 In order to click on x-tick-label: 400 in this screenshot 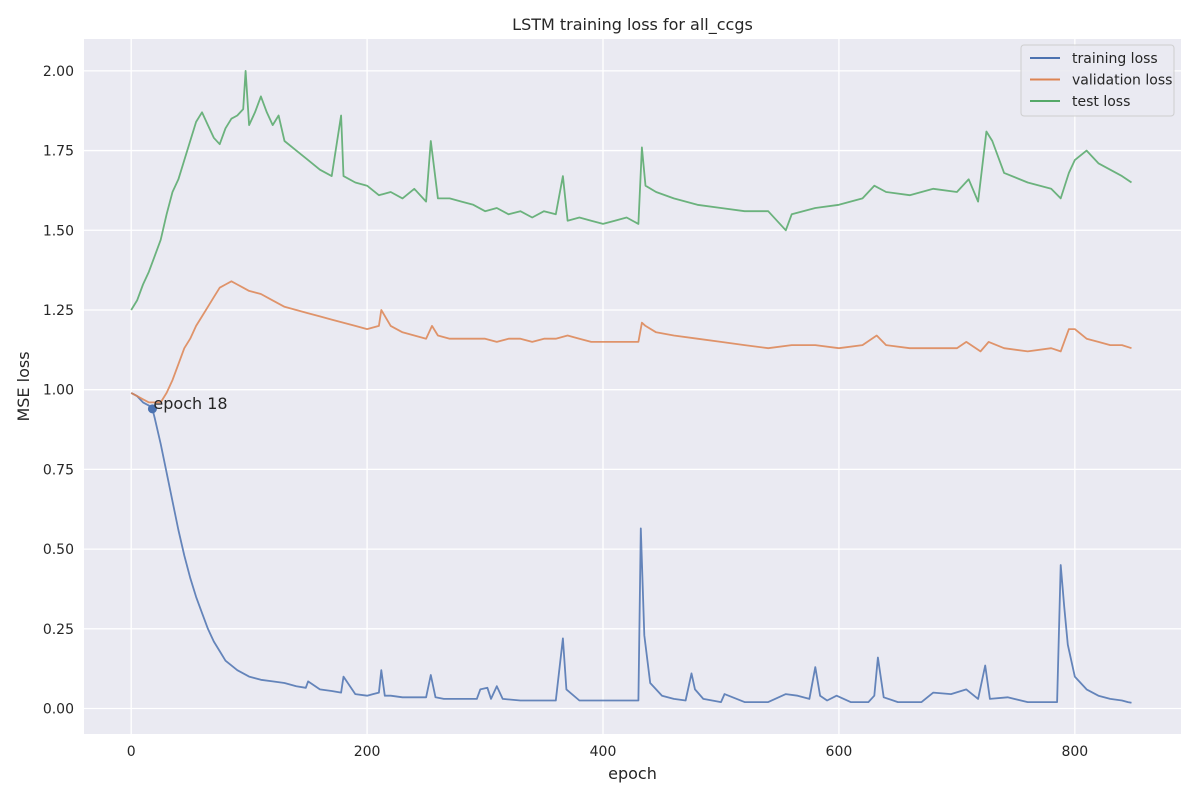, I will do `click(603, 752)`.